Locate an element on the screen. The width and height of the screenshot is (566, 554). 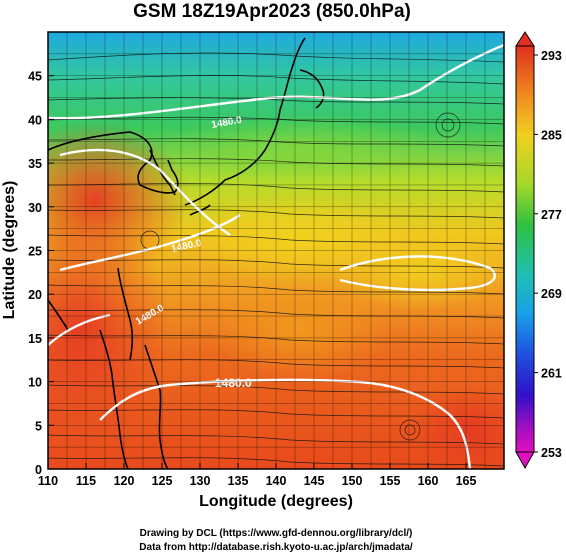
y-tick-label: 30 is located at coordinates (35, 208).